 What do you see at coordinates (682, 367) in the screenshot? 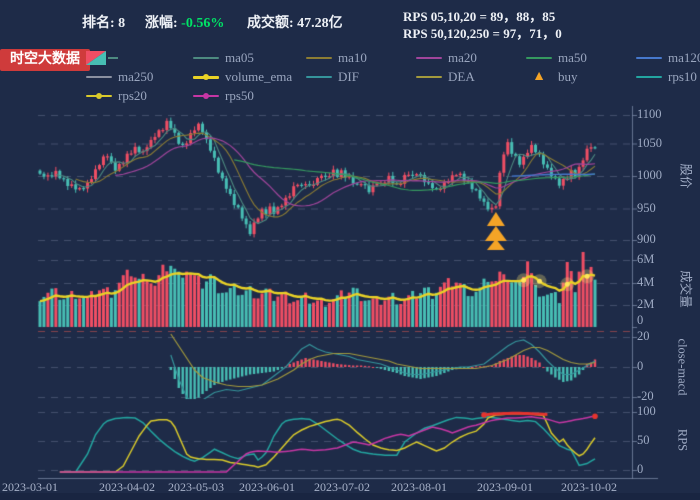
I see `macd-axis-name: close-macd` at bounding box center [682, 367].